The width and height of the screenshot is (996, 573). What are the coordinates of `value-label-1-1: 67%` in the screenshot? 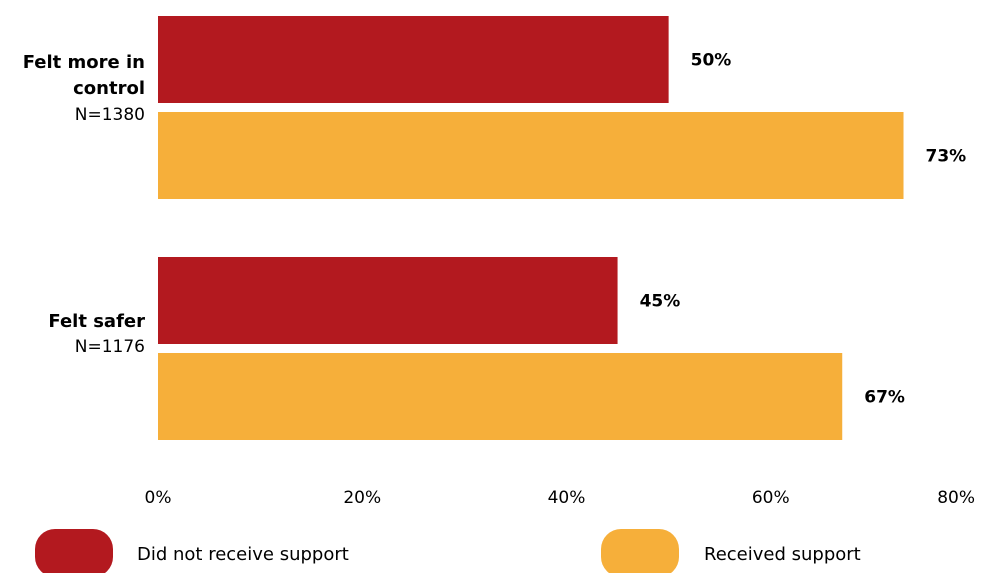 It's located at (884, 398).